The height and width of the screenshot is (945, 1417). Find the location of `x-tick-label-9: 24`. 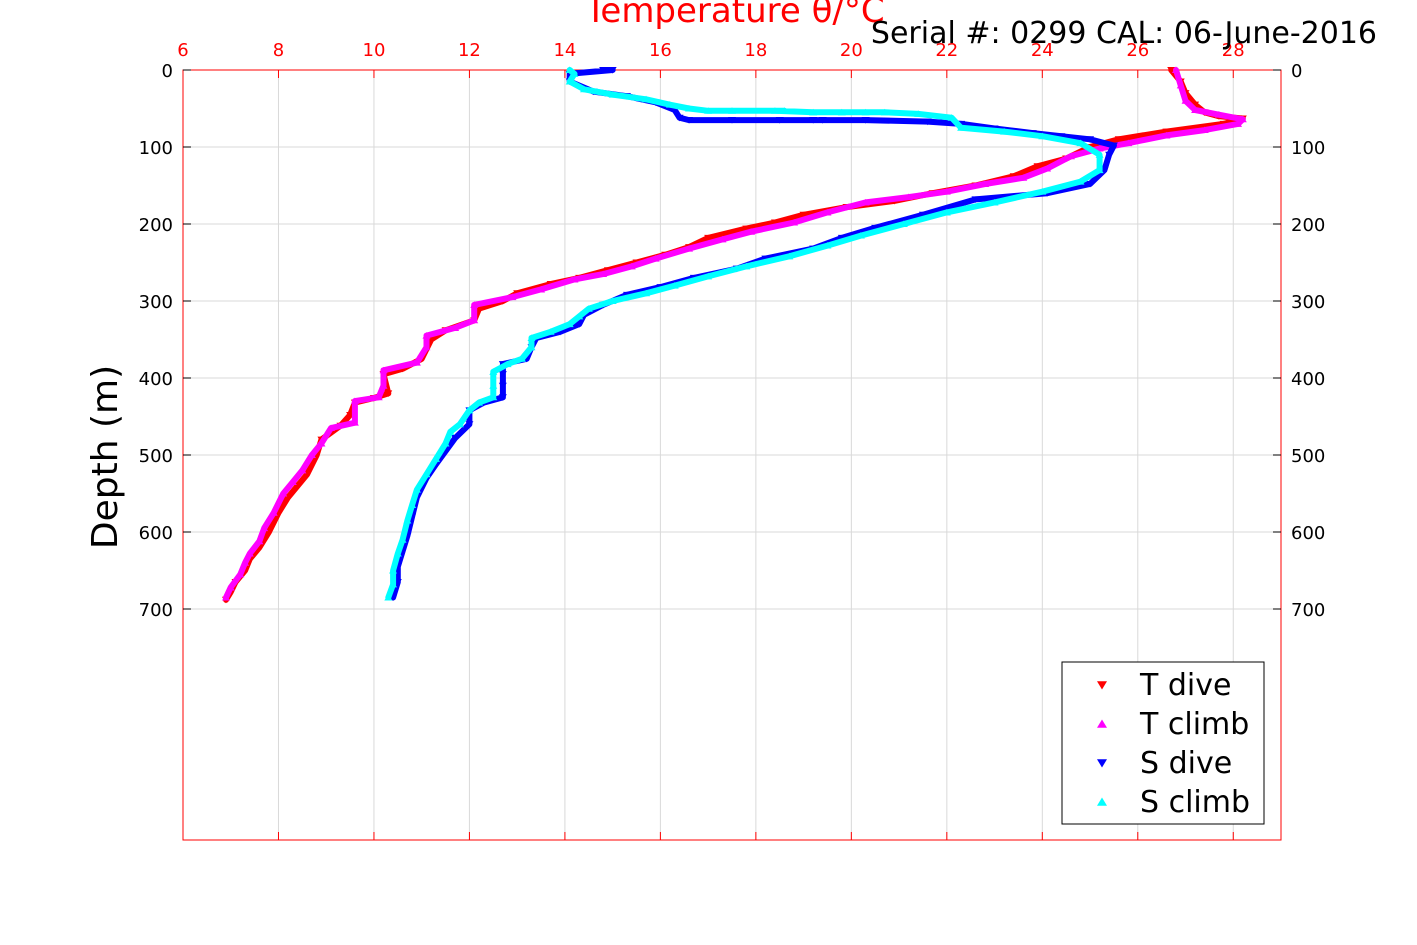

x-tick-label-9: 24 is located at coordinates (1042, 50).